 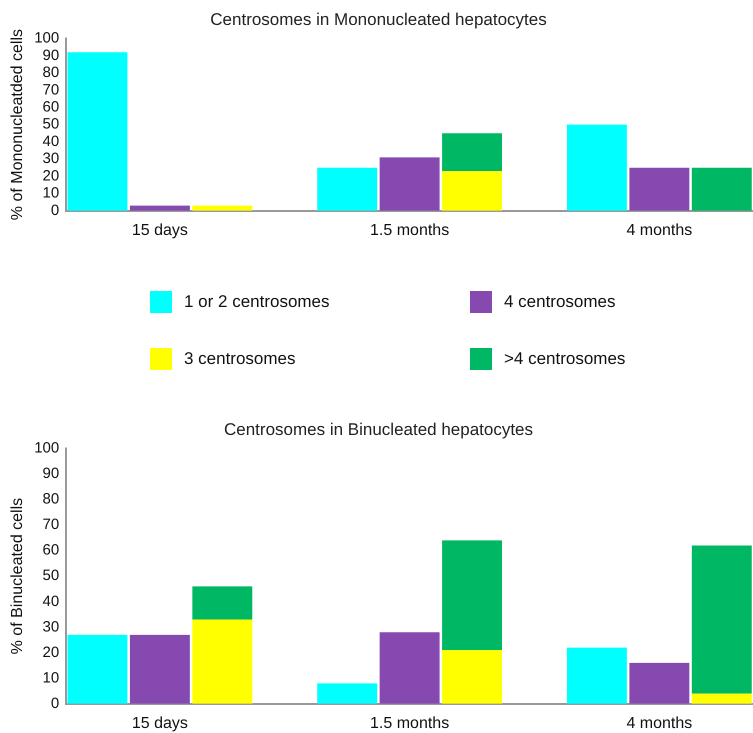 What do you see at coordinates (379, 429) in the screenshot?
I see `chart-title: Centrosomes in Binucleated hepatocytes` at bounding box center [379, 429].